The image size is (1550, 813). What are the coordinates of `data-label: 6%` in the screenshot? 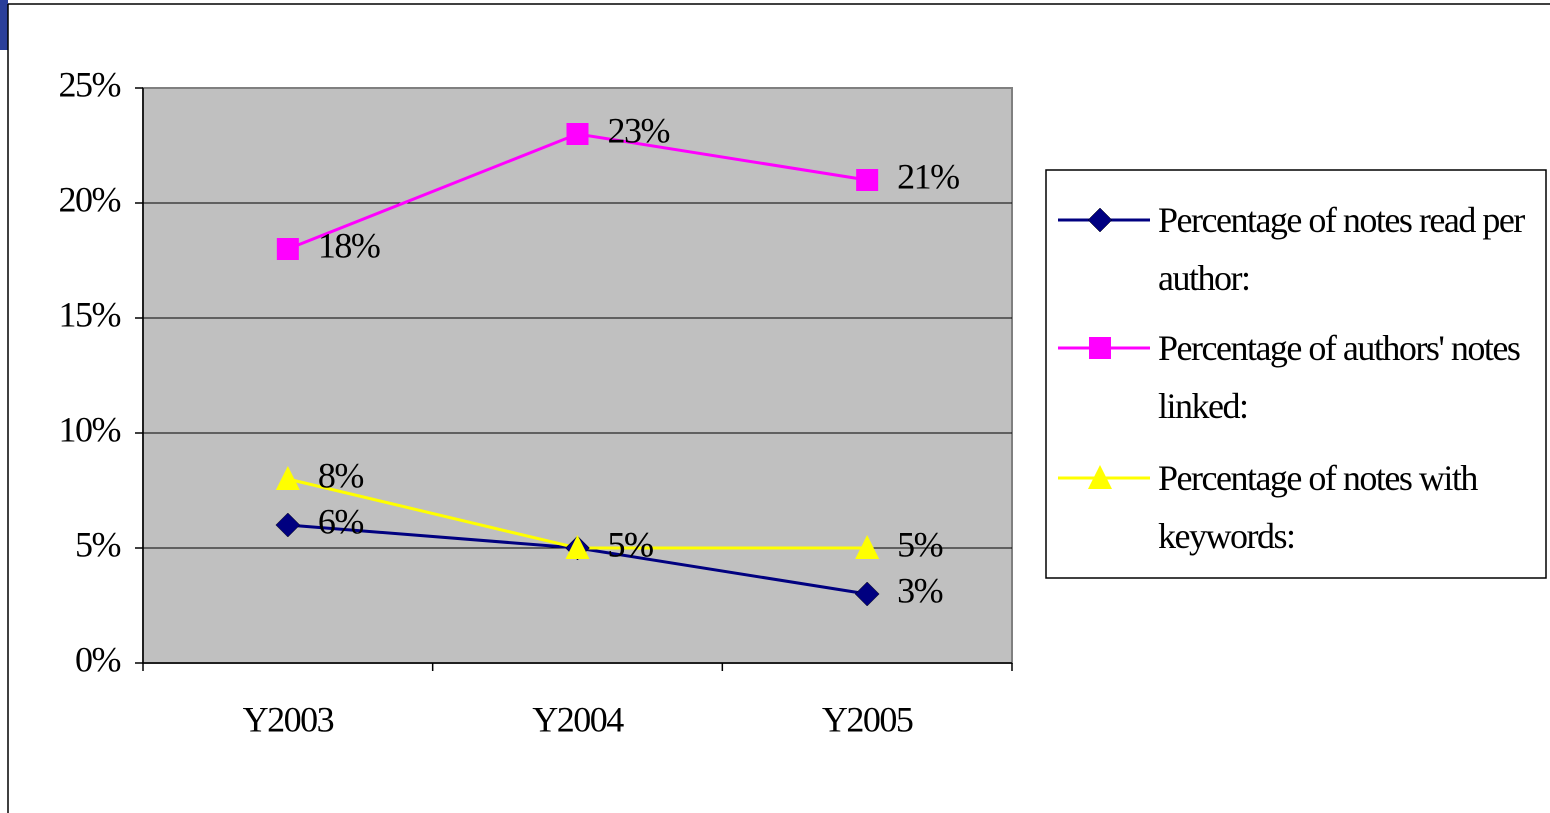 It's located at (341, 521).